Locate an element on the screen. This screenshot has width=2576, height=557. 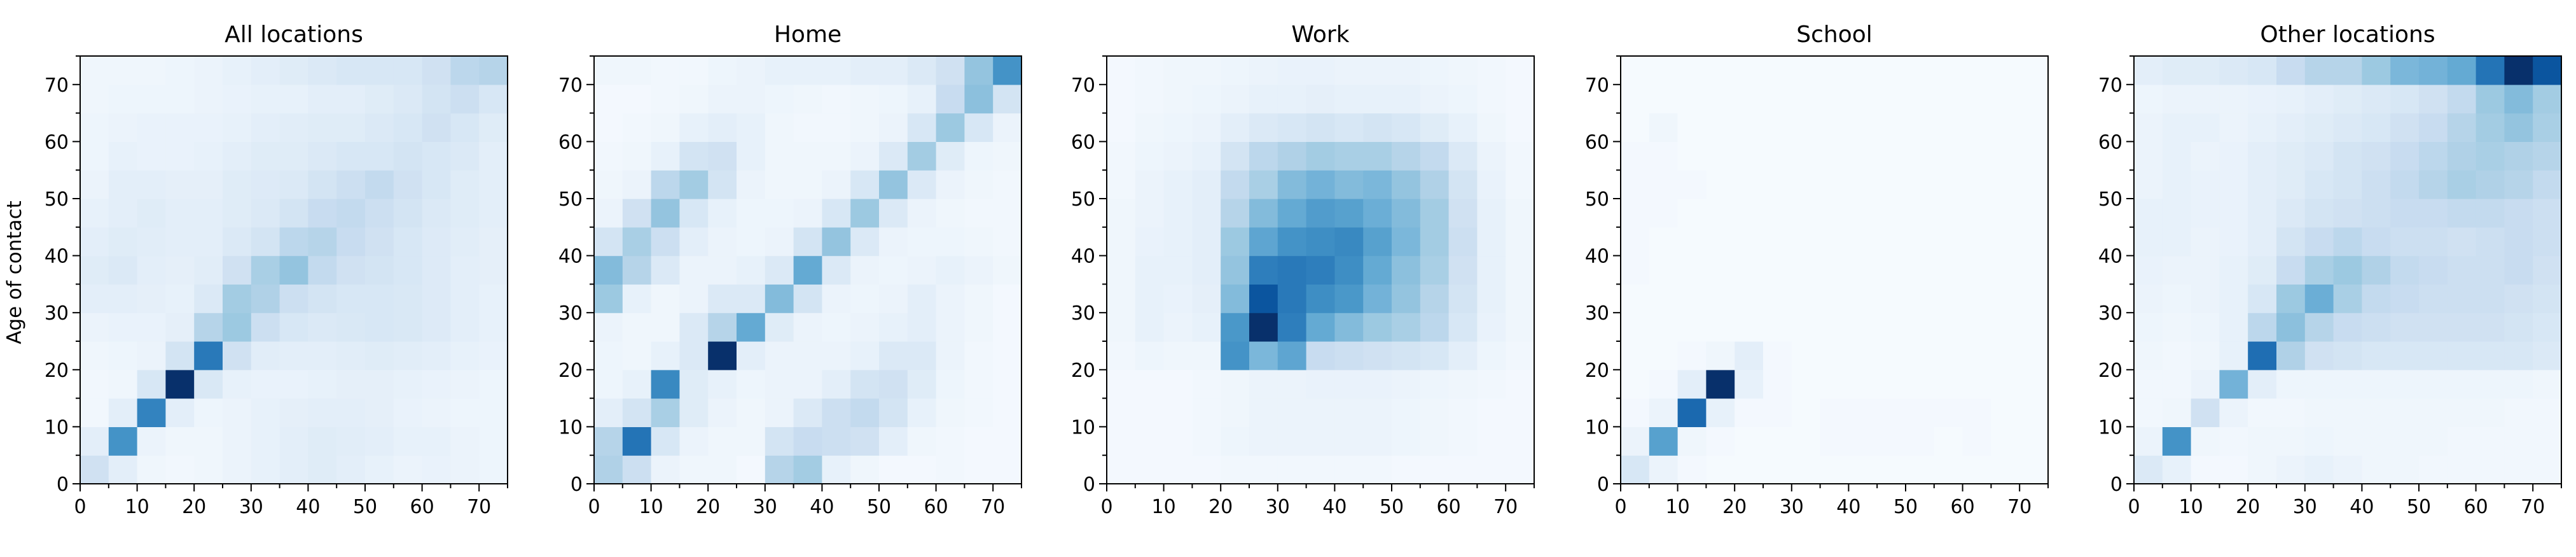
panel-title: Work is located at coordinates (1320, 35).